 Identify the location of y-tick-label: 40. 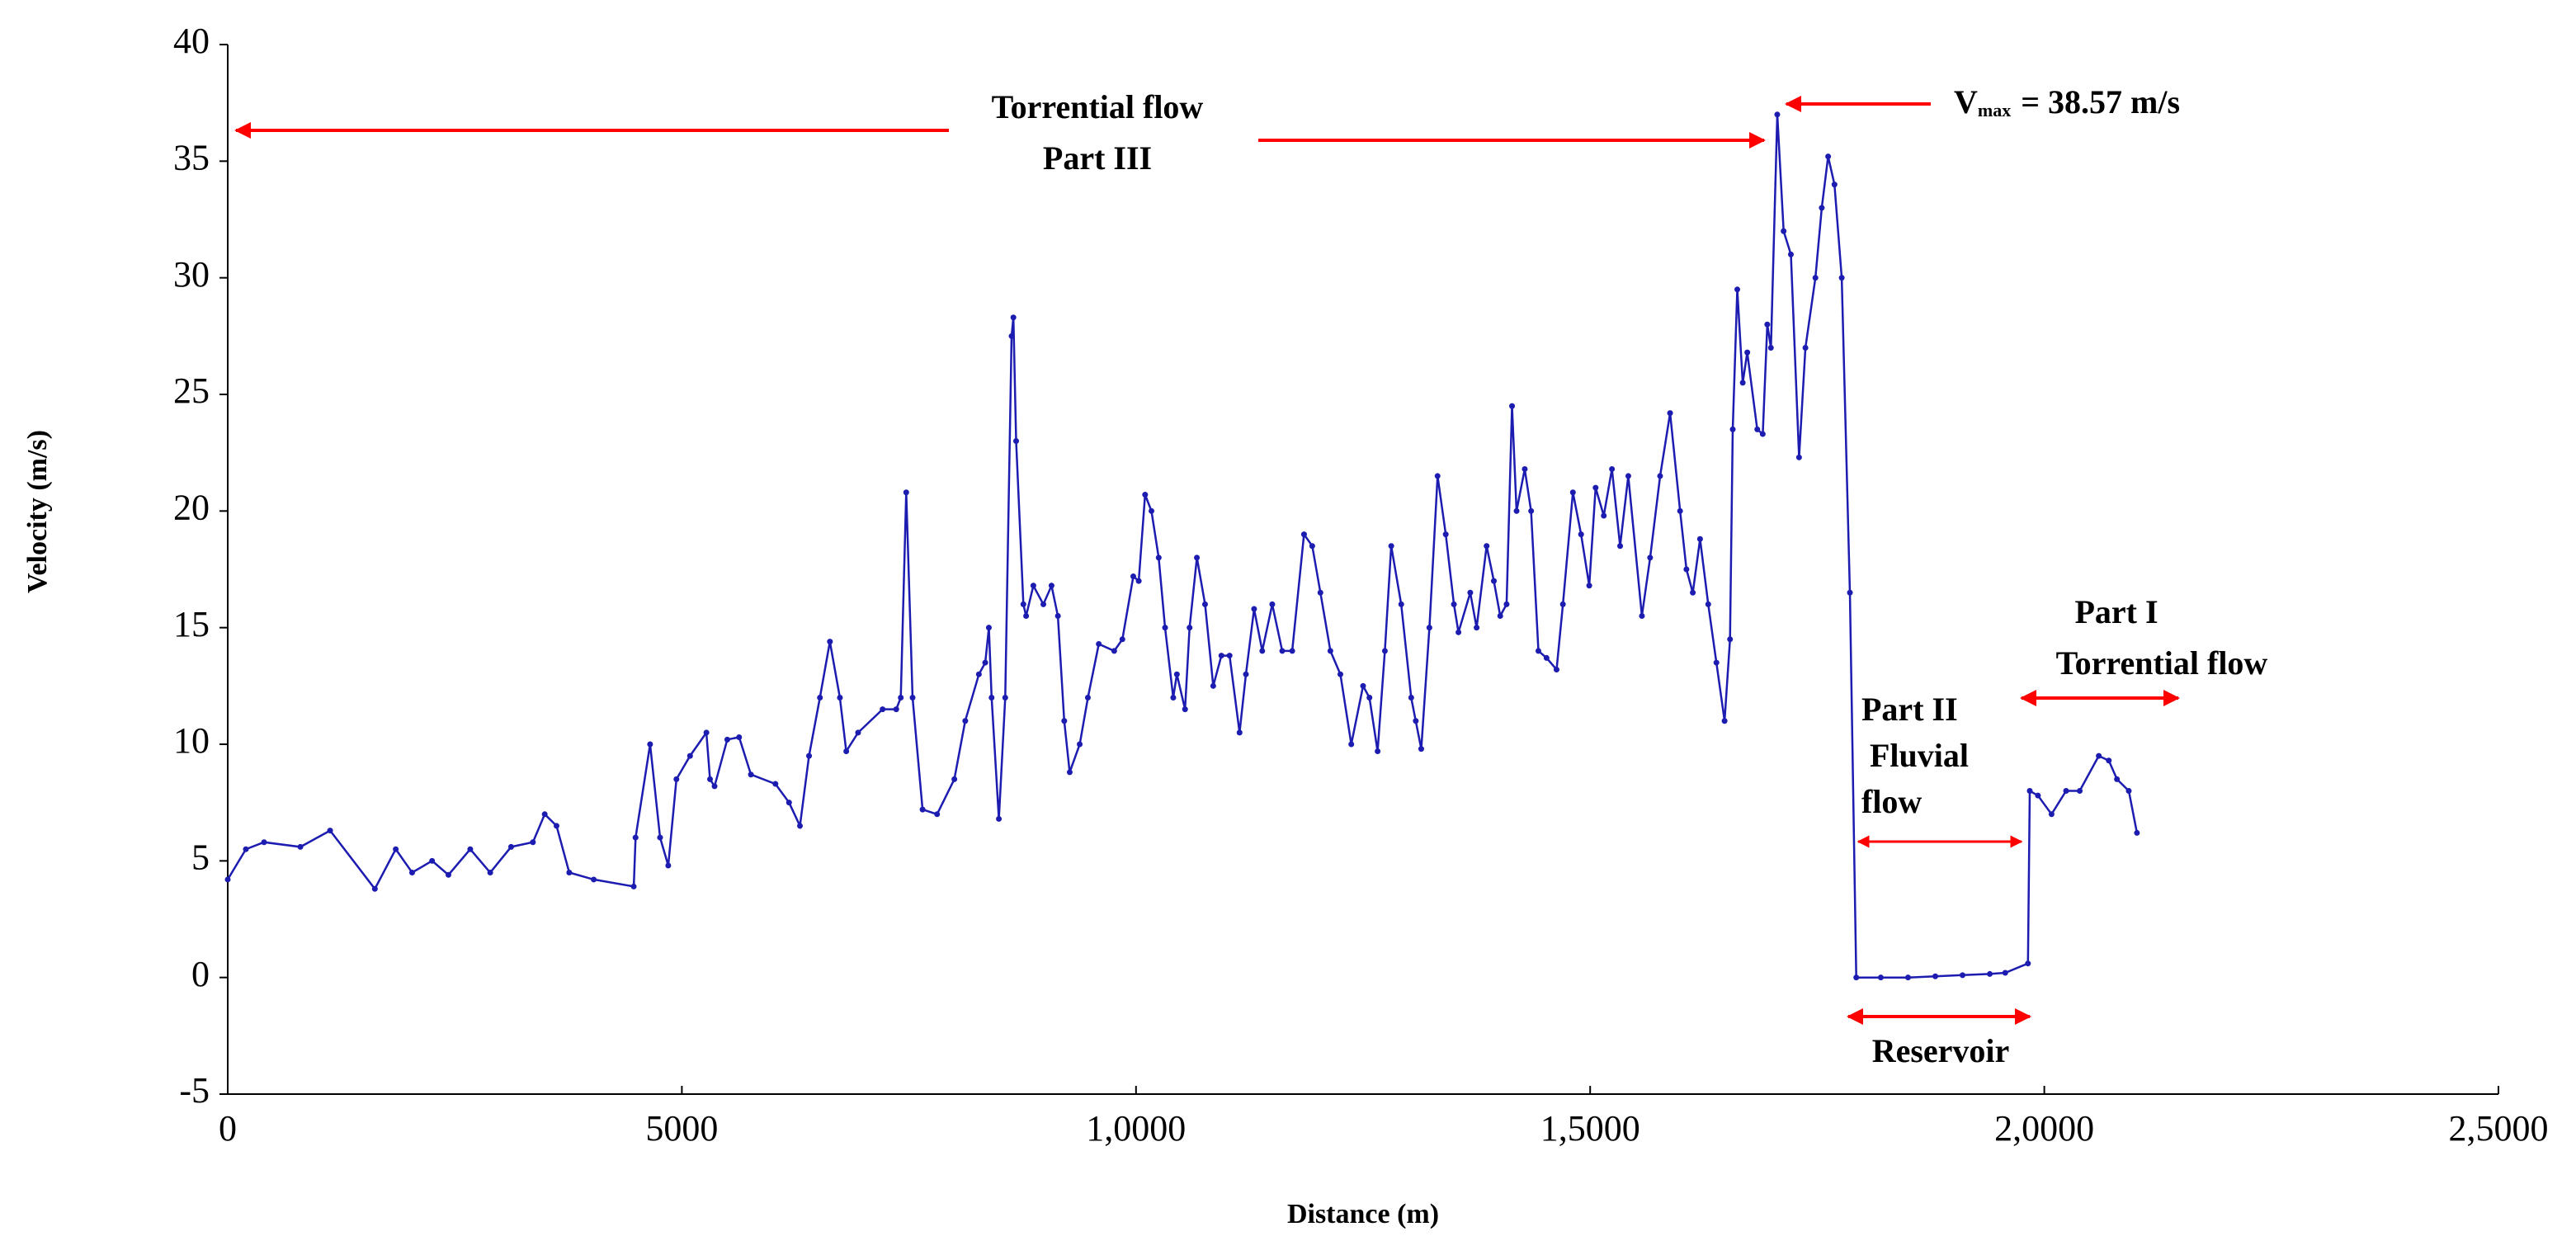
(191, 41).